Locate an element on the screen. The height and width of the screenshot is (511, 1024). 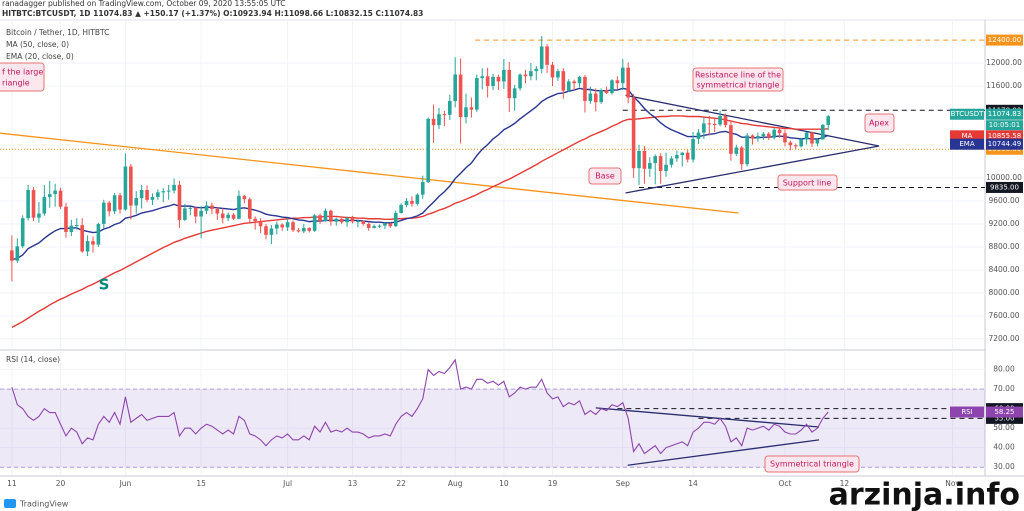
ma-tag: MA is located at coordinates (967, 136).